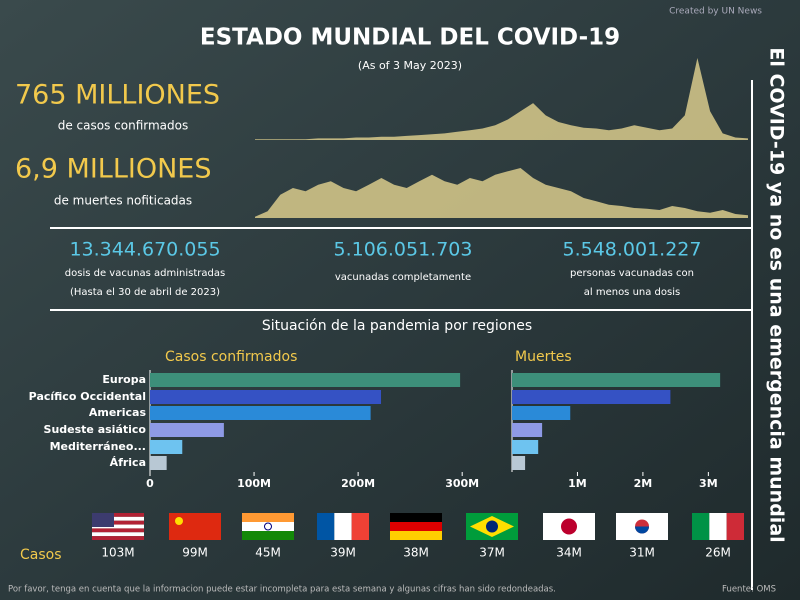 This screenshot has width=800, height=604. What do you see at coordinates (569, 553) in the screenshot?
I see `country-value: 34M` at bounding box center [569, 553].